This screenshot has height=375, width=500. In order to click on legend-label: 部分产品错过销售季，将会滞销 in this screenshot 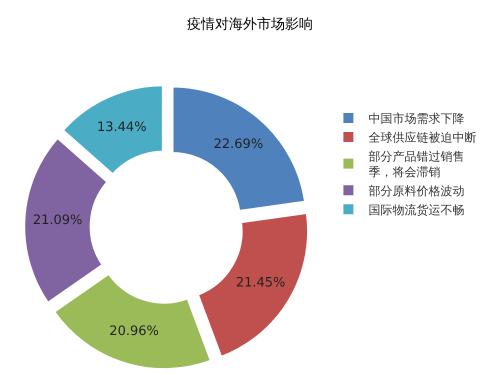, I will do `click(416, 164)`.